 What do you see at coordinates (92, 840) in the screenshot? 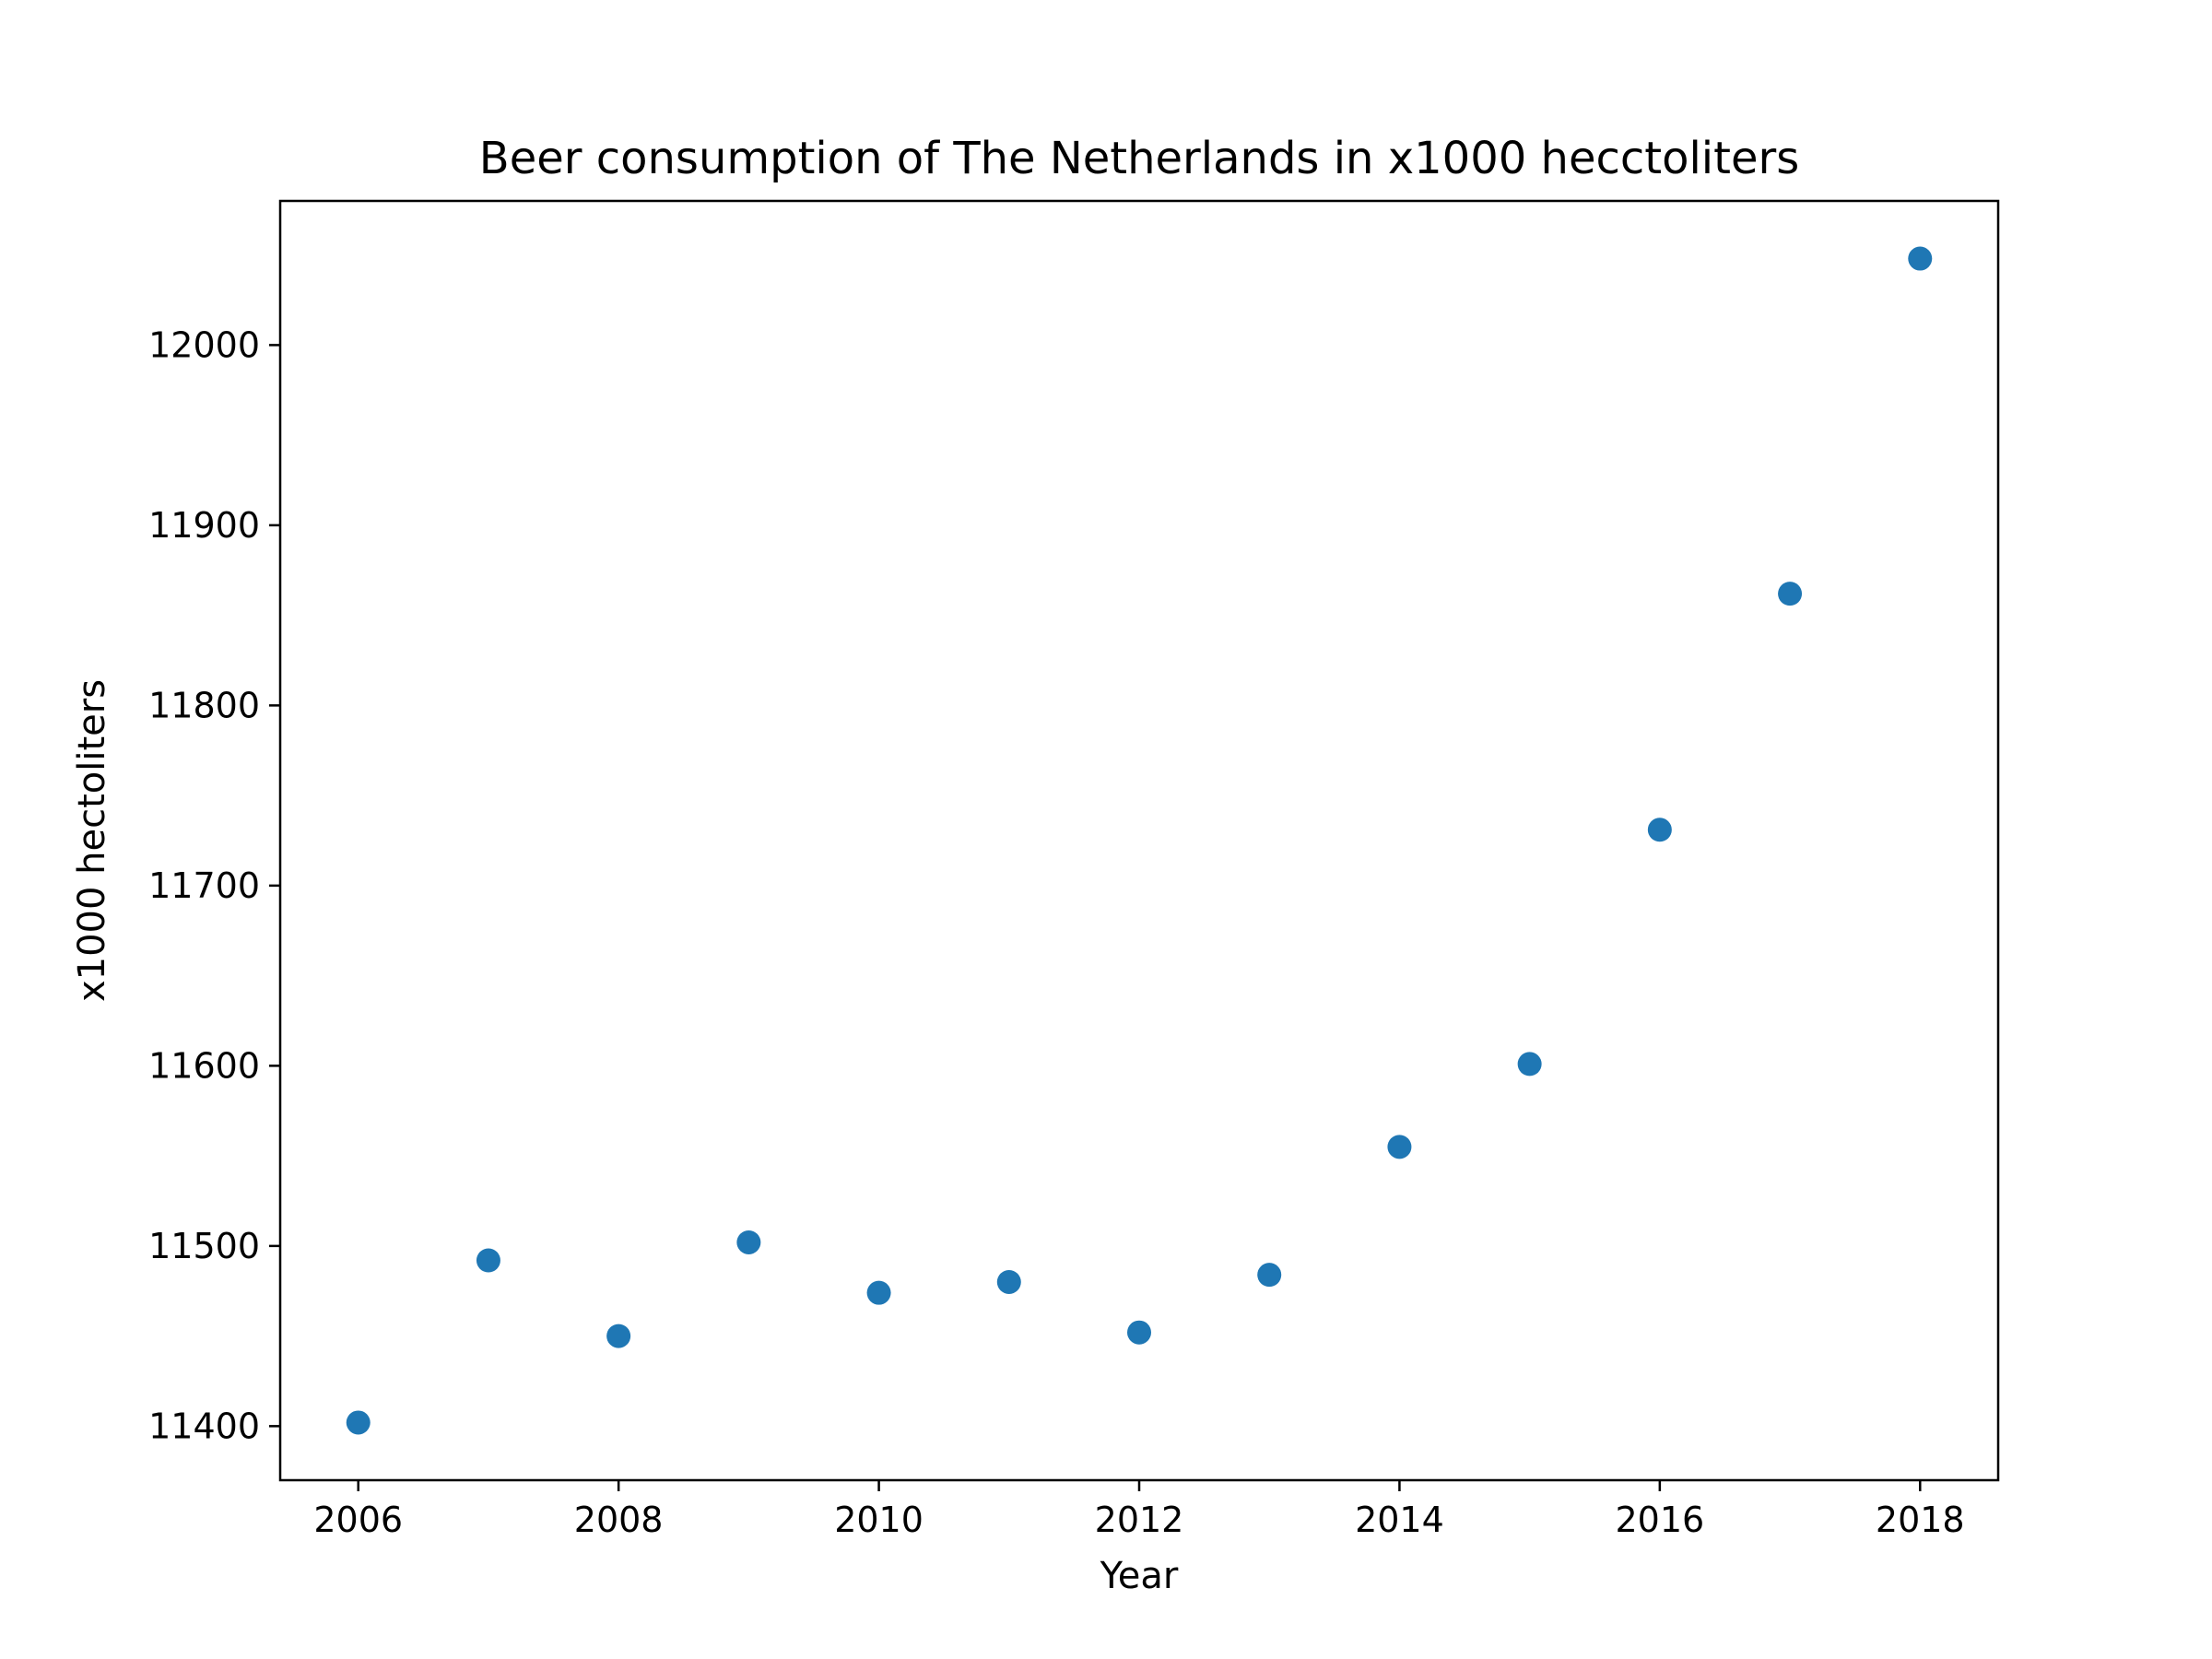
I see `y-axis-label: x1000 hectoliters` at bounding box center [92, 840].